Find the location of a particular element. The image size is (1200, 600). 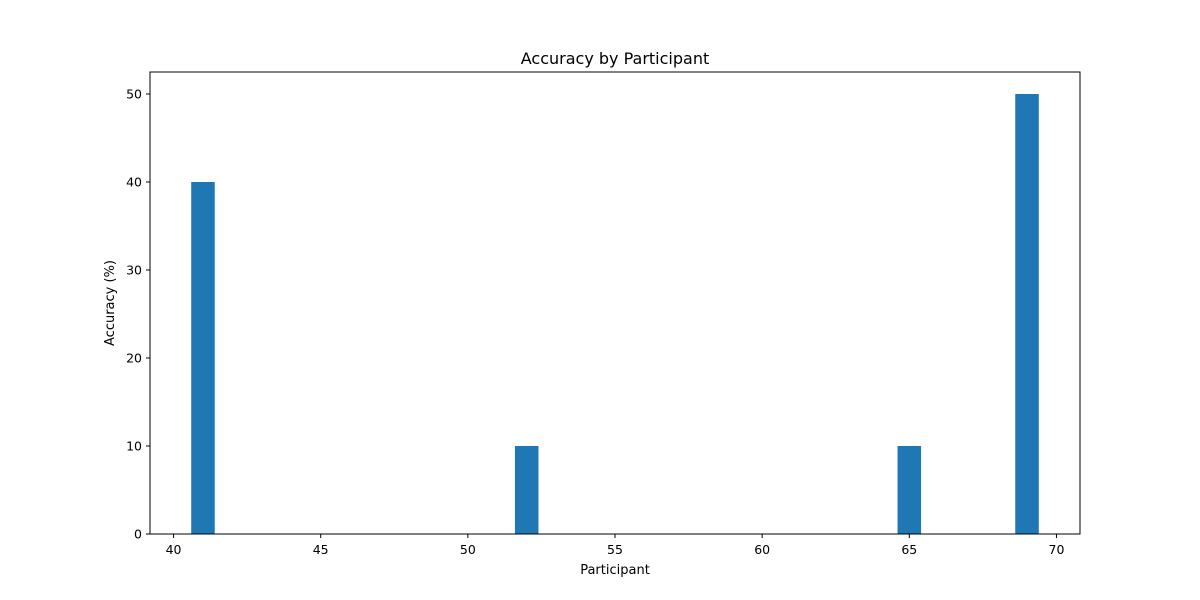

y-axis-label: Accuracy (%) is located at coordinates (110, 303).